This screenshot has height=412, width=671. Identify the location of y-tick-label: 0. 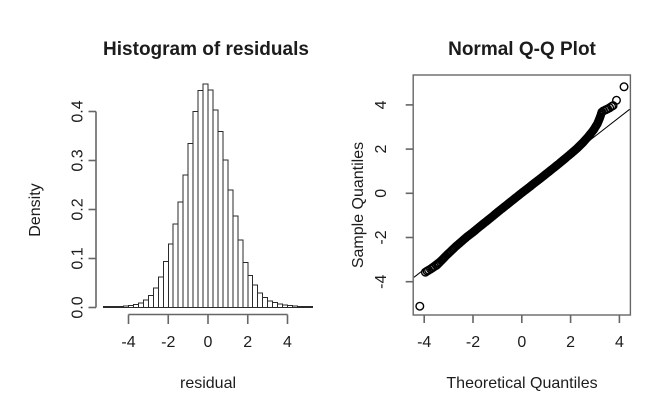
(381, 193).